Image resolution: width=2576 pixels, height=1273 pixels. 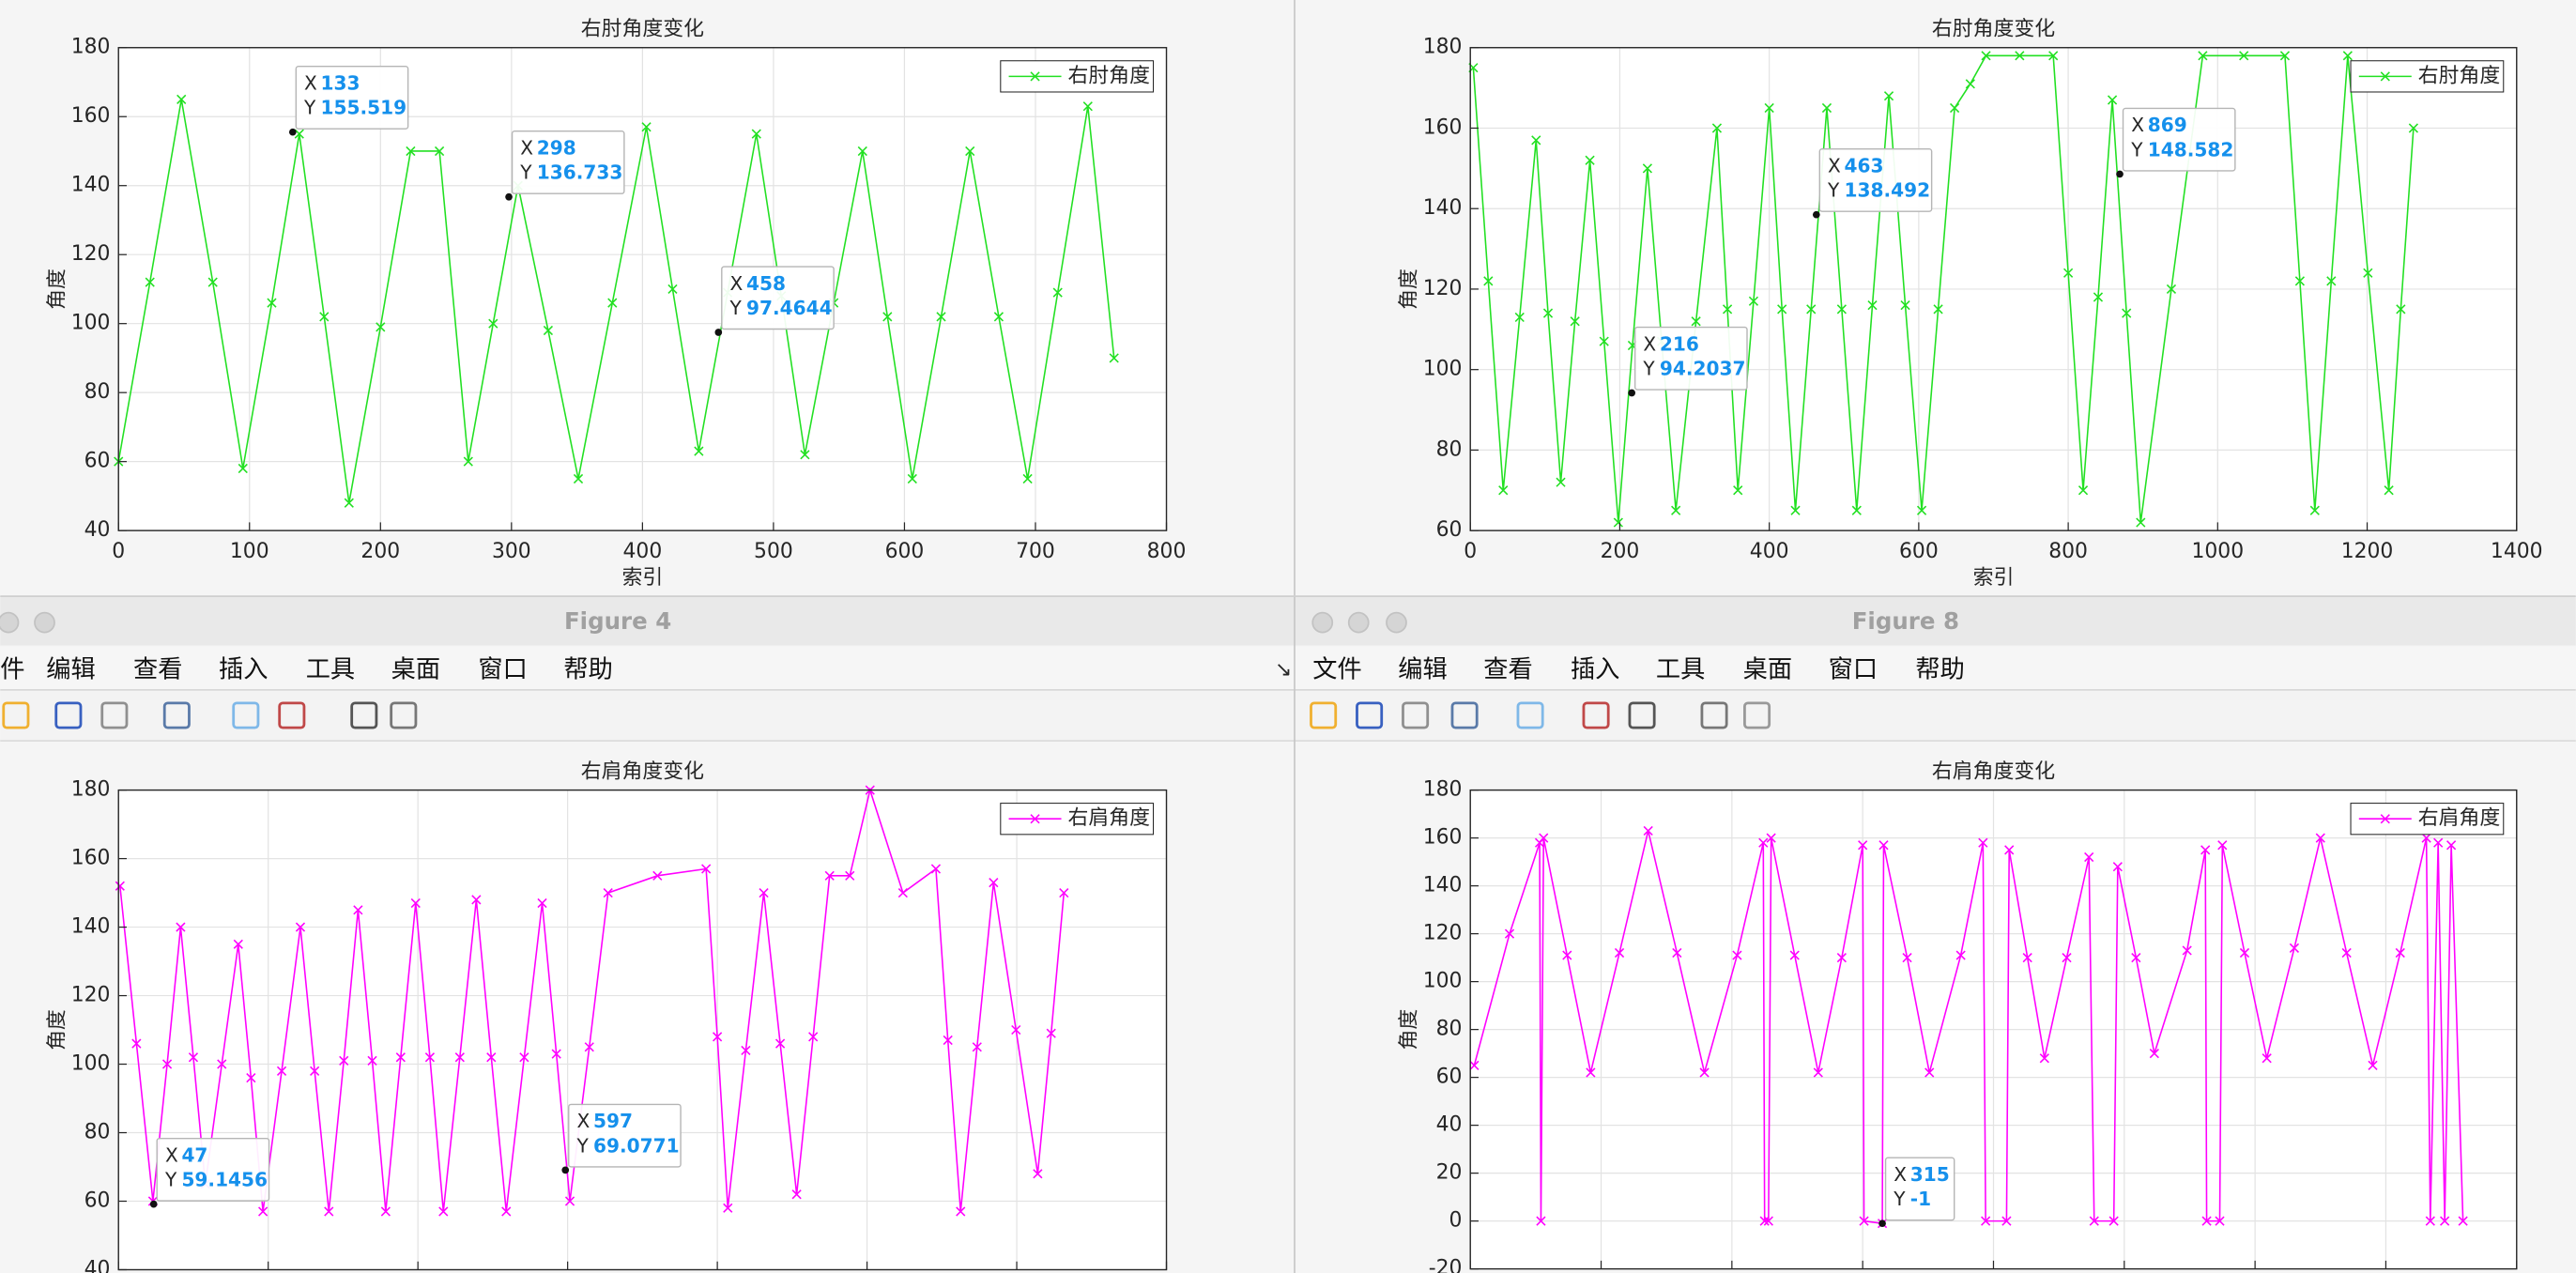 I want to click on y-axis-label: 角度, so click(x=57, y=1030).